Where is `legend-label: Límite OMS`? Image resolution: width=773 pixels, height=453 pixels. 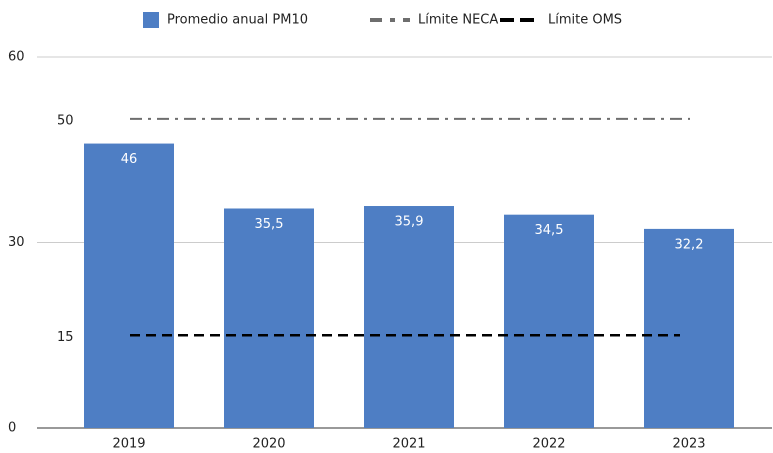
legend-label: Límite OMS is located at coordinates (585, 20).